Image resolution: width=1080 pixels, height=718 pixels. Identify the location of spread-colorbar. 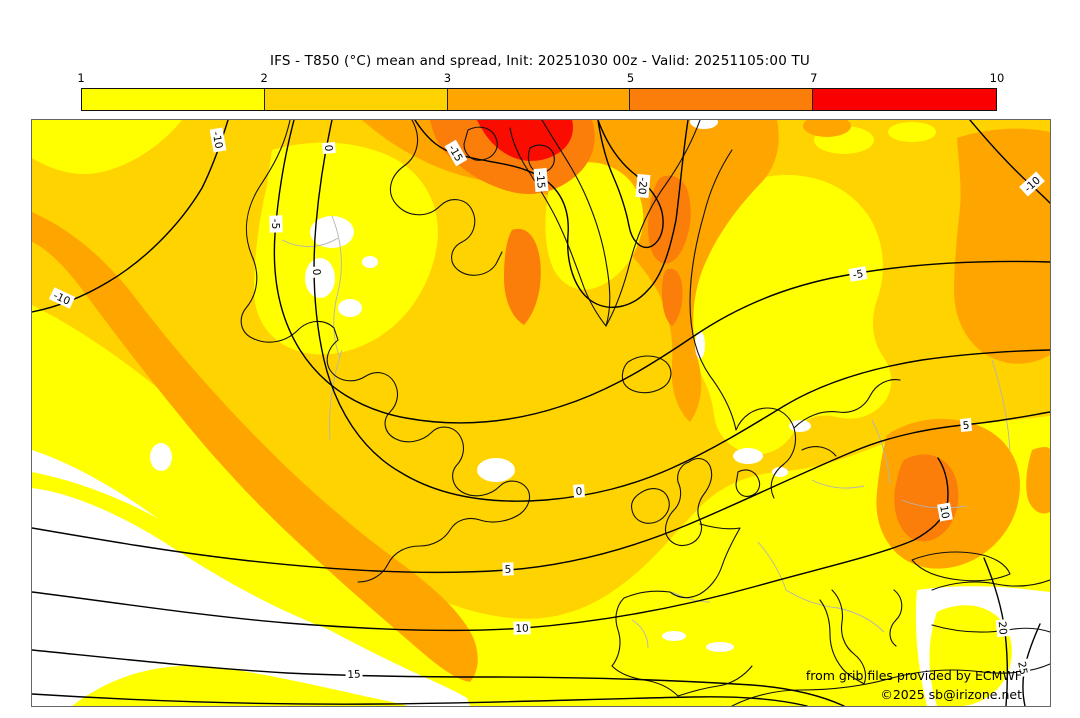
(539, 99).